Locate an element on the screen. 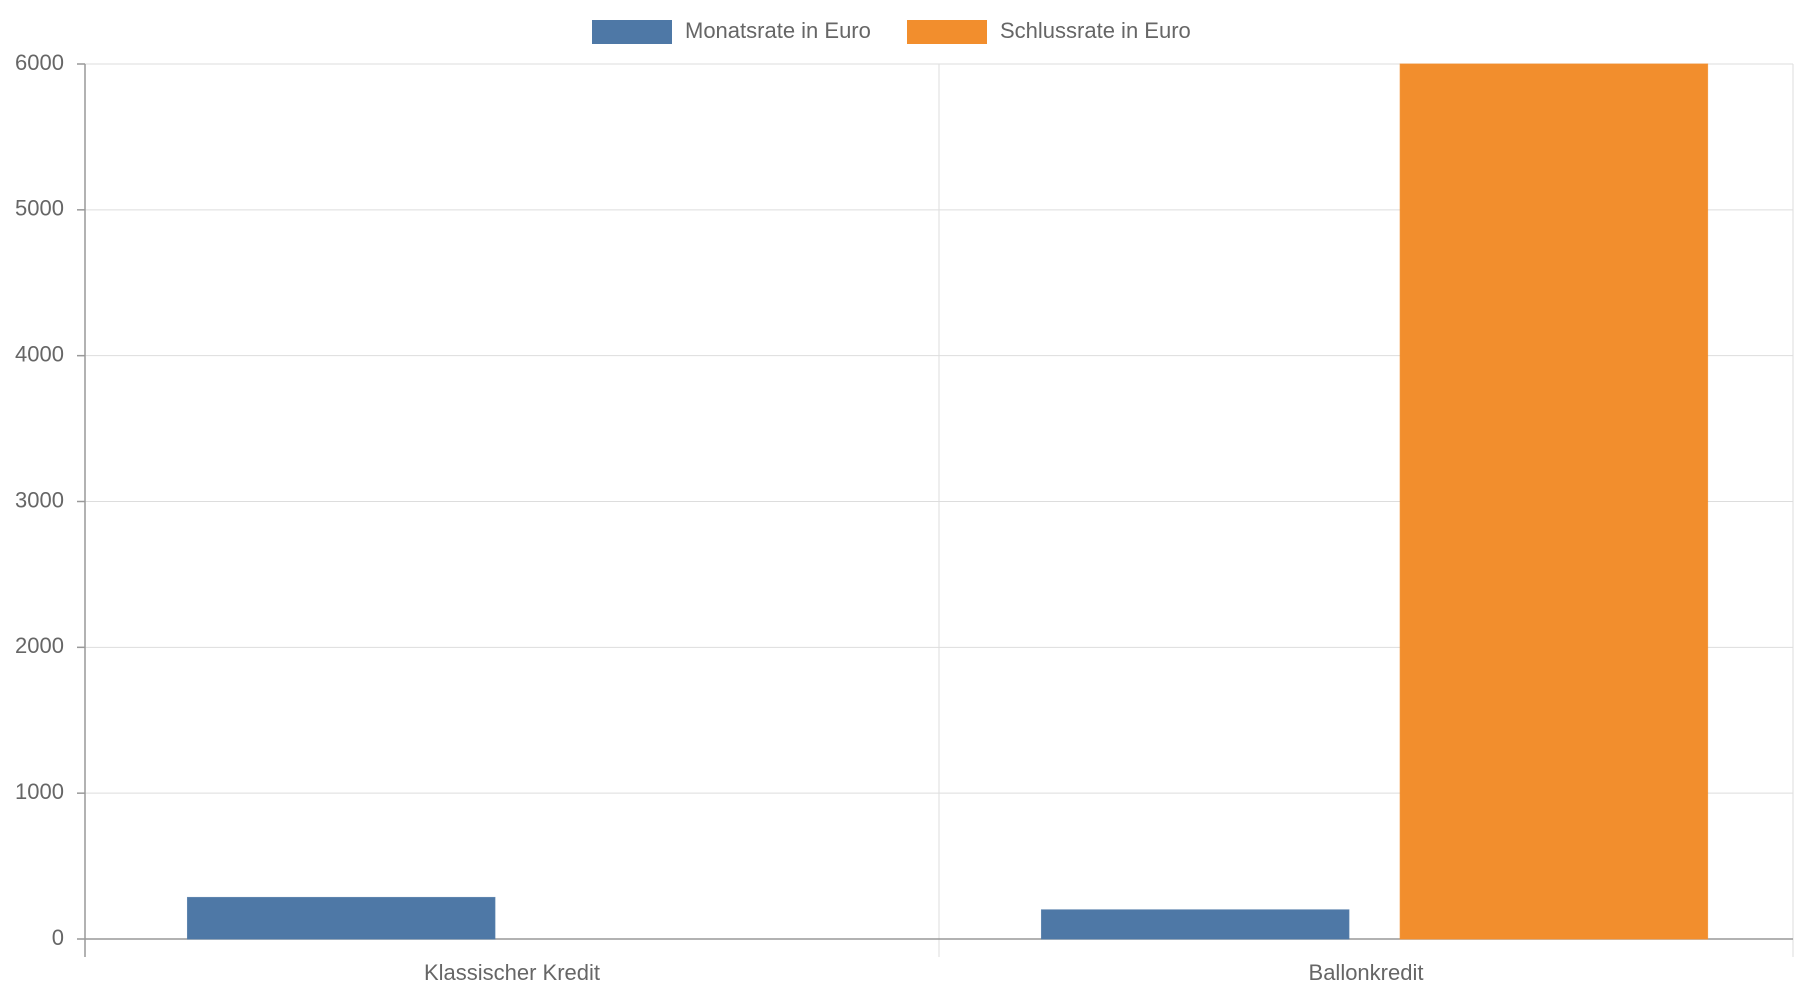 The width and height of the screenshot is (1800, 1000). legend-label: Schlussrate in Euro is located at coordinates (1095, 30).